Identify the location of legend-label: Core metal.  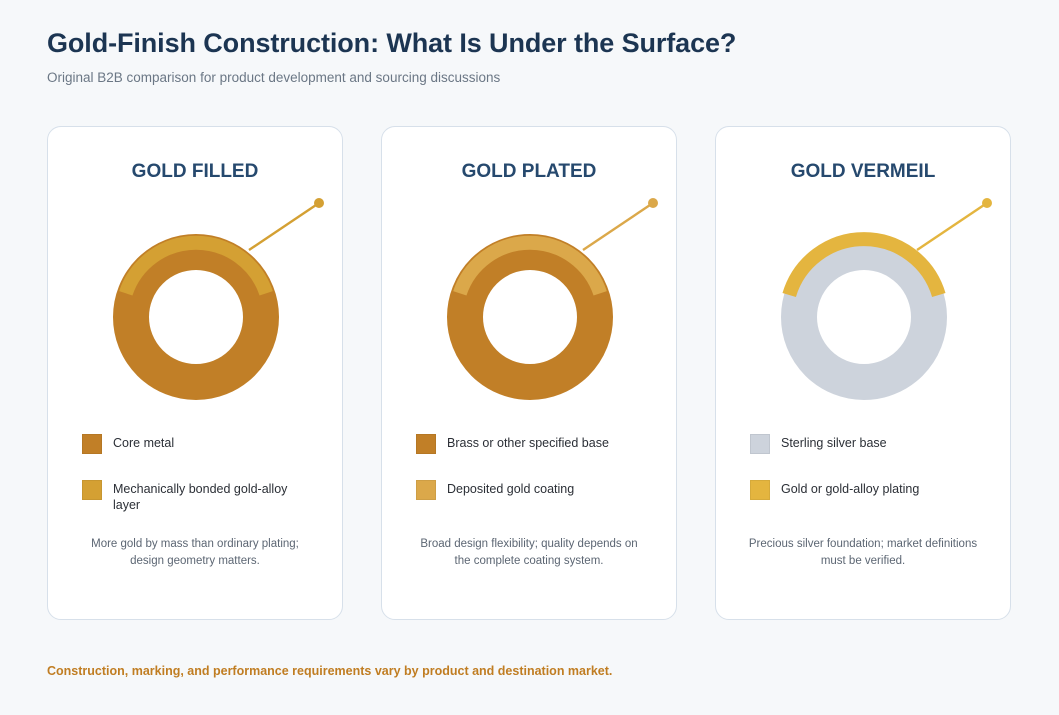
(144, 443).